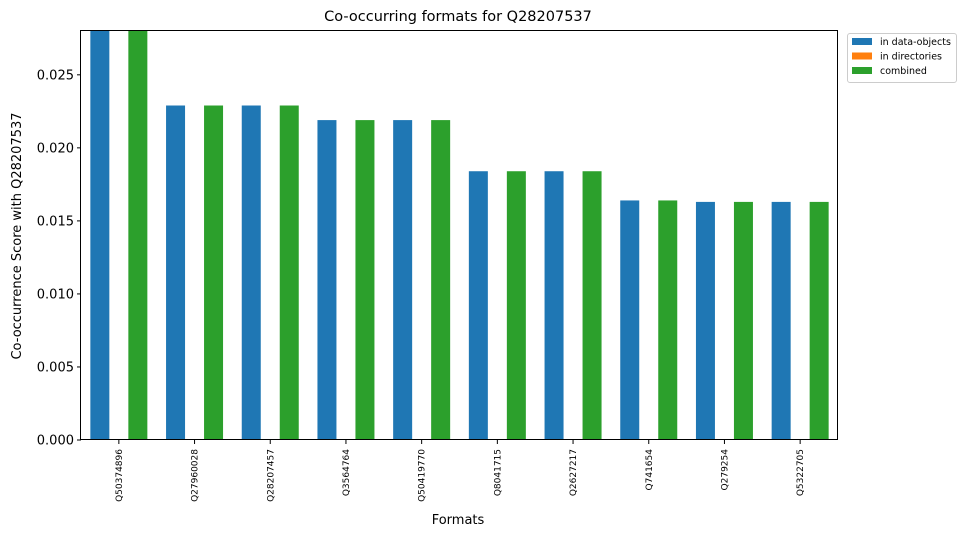 The image size is (966, 536). What do you see at coordinates (196, 475) in the screenshot?
I see `x-tick-label: Q27960028` at bounding box center [196, 475].